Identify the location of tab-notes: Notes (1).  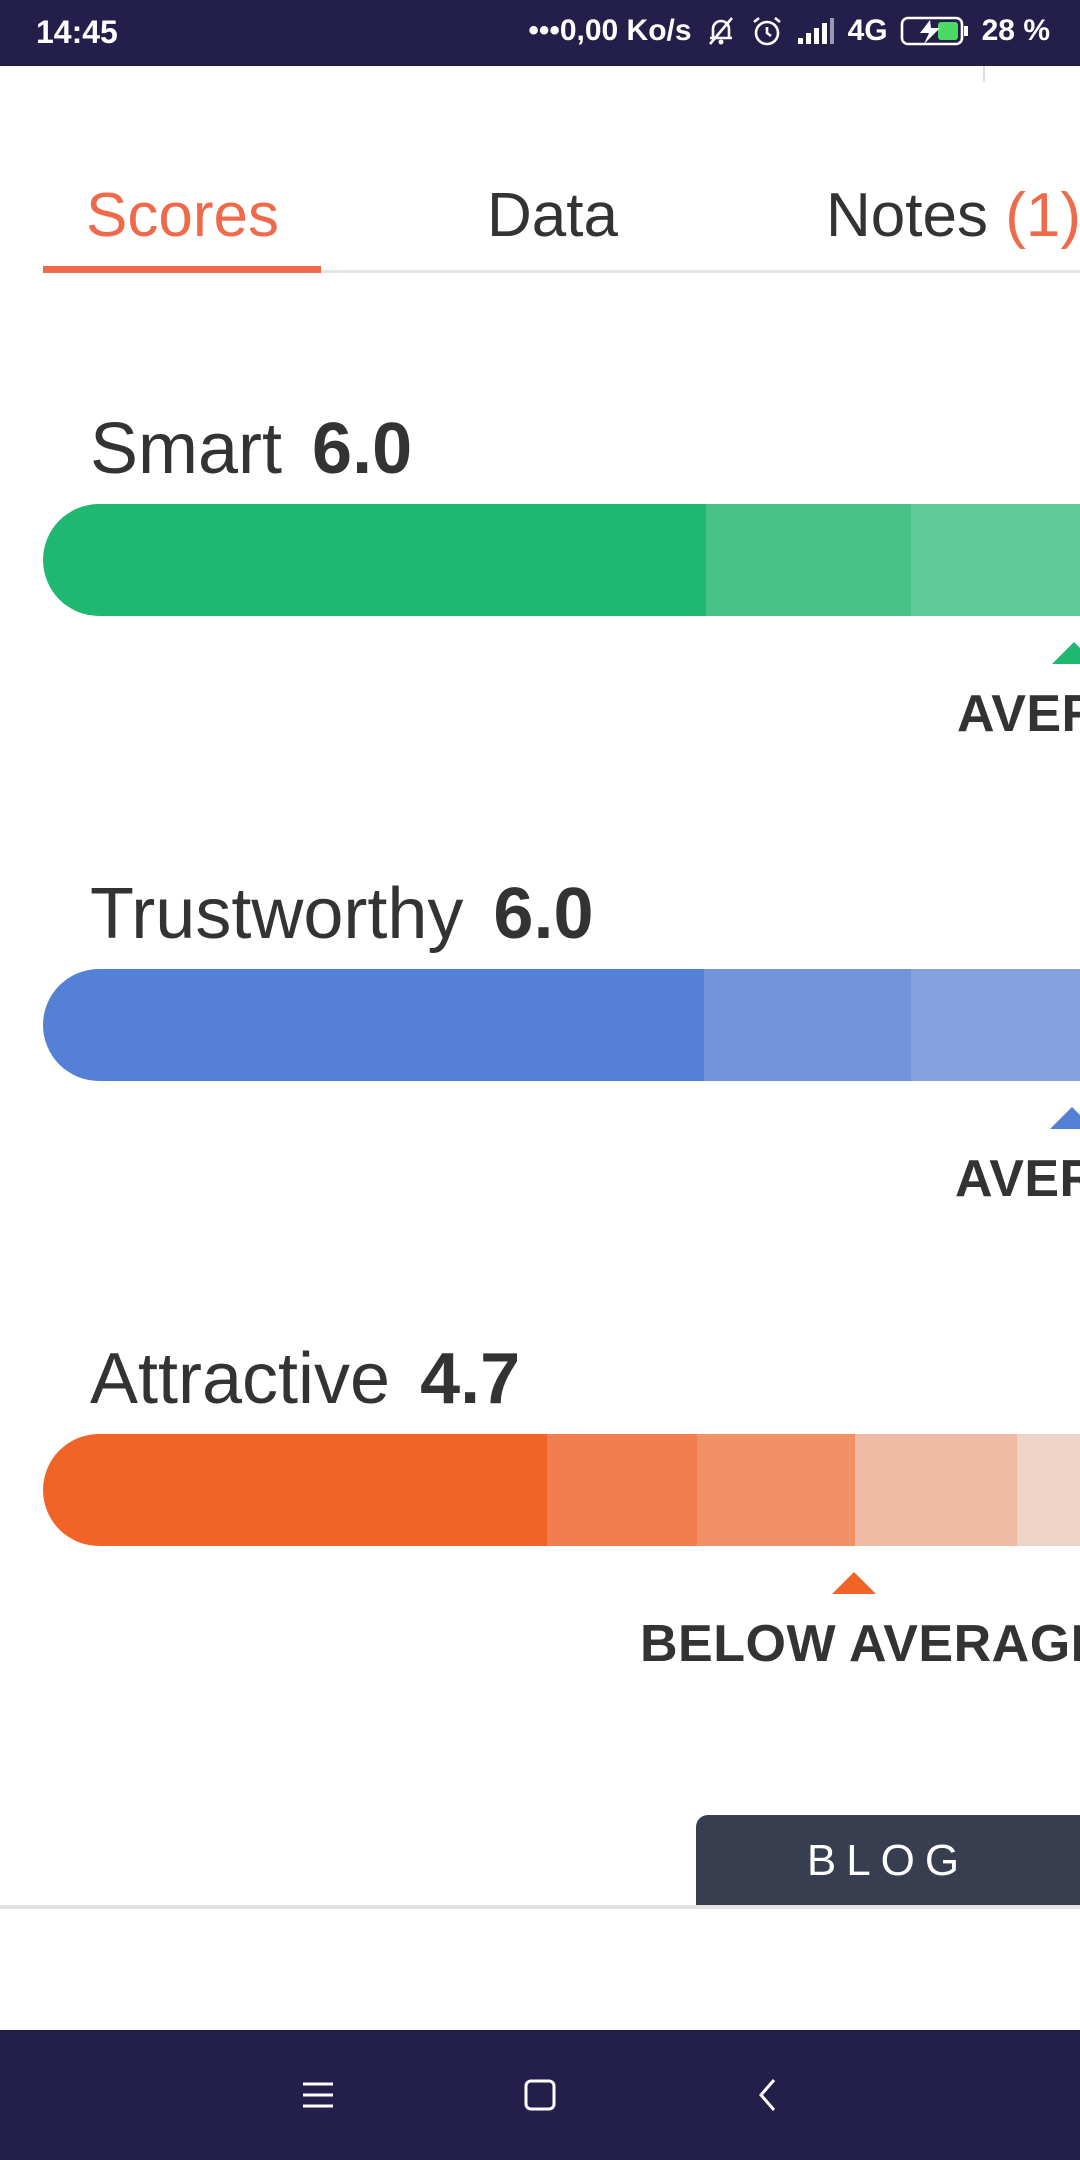
(953, 215).